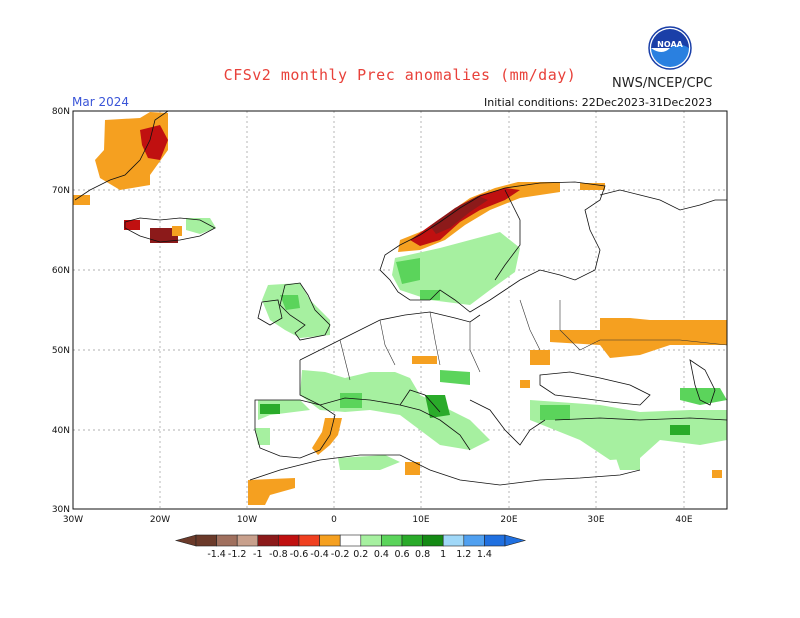 This screenshot has height=618, width=800. Describe the element at coordinates (422, 554) in the screenshot. I see `colorbar-tick-label: 0.8` at that location.